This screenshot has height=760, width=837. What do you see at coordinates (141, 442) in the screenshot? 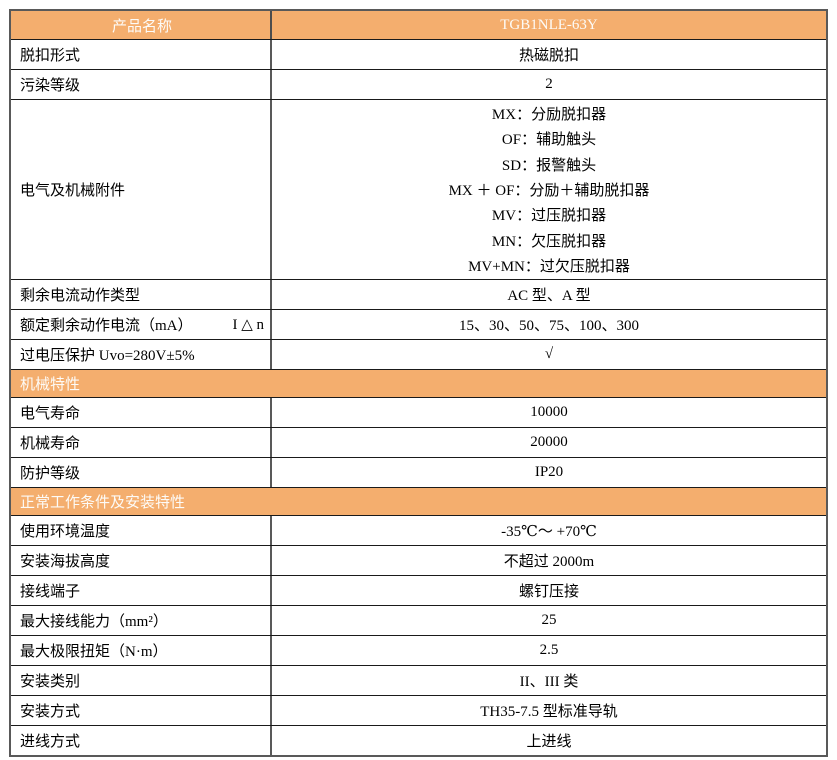
I see `row-label: 机械寿命` at bounding box center [141, 442].